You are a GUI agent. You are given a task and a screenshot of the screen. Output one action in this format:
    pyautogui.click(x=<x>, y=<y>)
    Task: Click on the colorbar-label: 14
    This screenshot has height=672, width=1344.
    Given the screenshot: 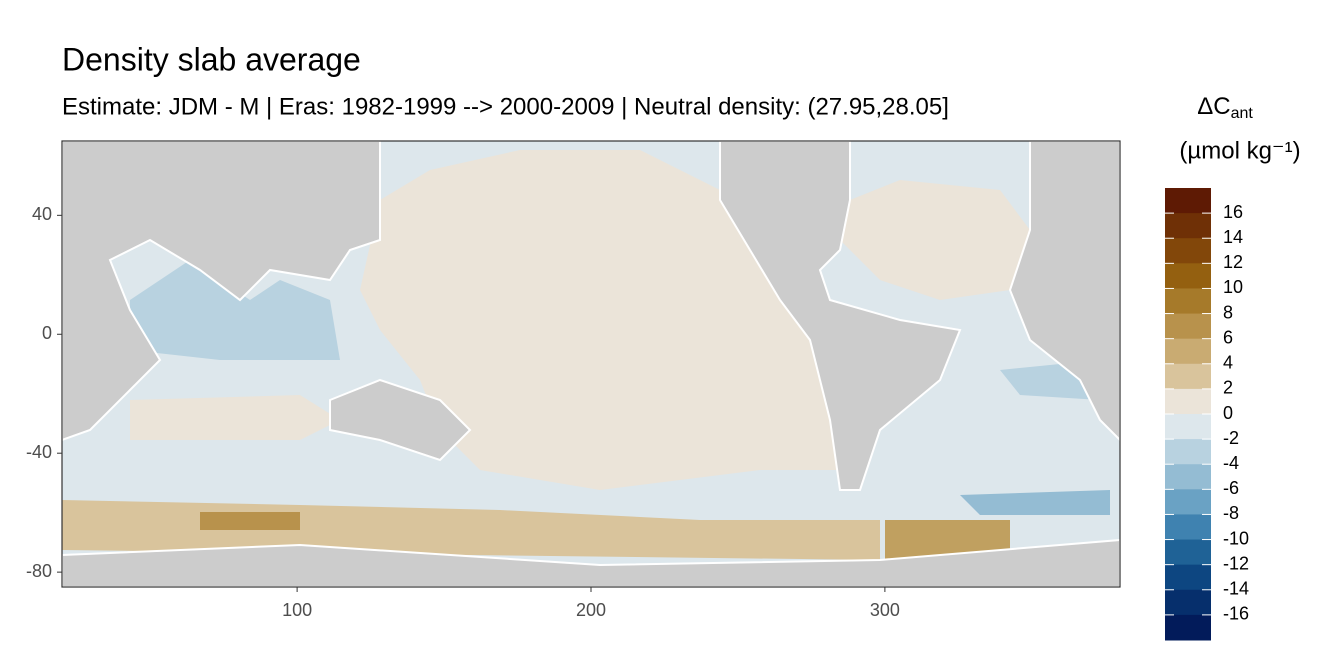 What is the action you would take?
    pyautogui.click(x=1233, y=237)
    